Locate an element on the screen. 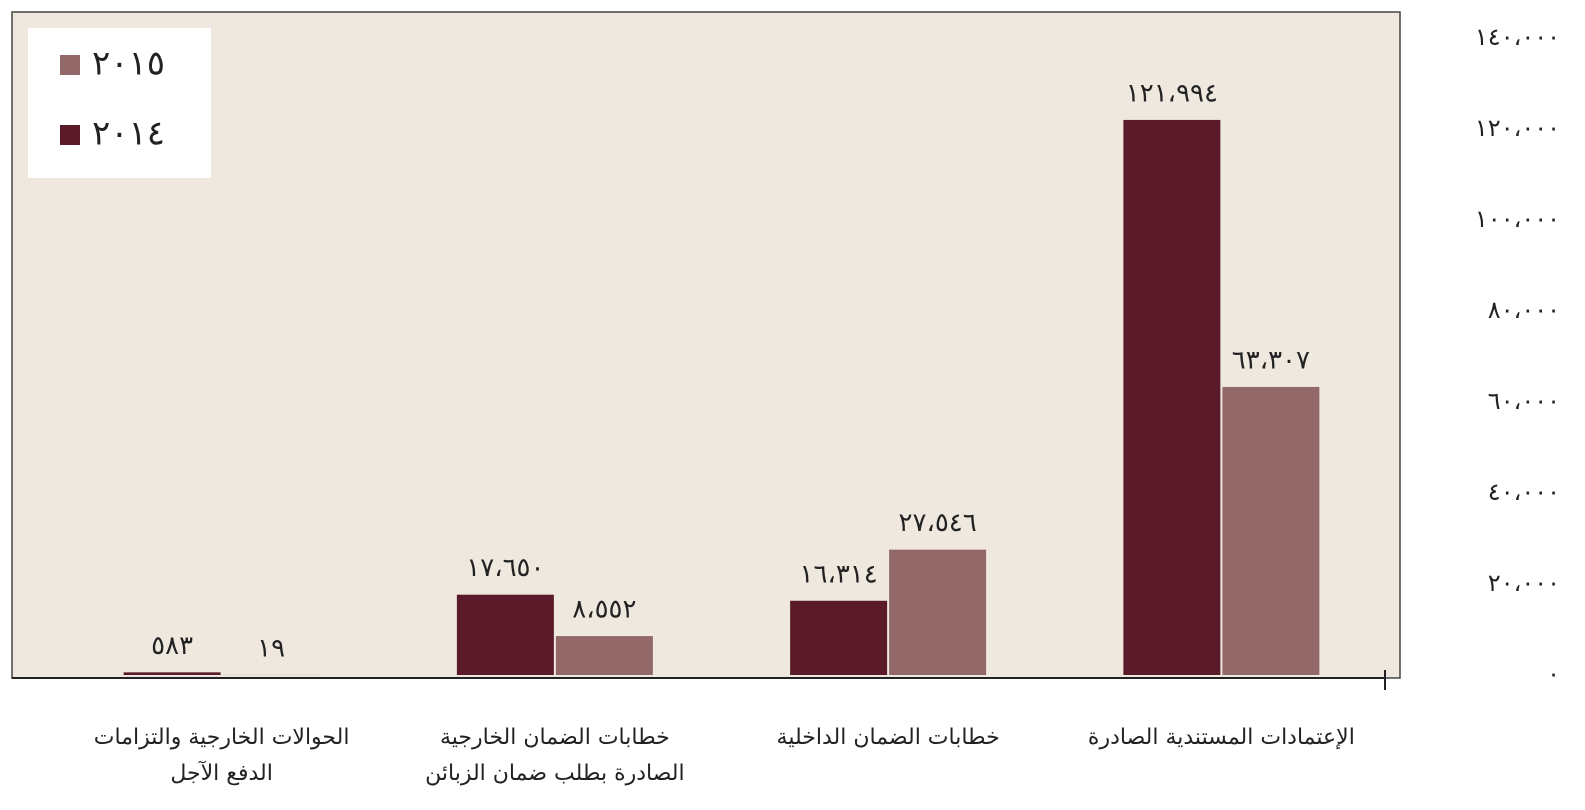  legend-label: ٢٠١٥ is located at coordinates (128, 64).